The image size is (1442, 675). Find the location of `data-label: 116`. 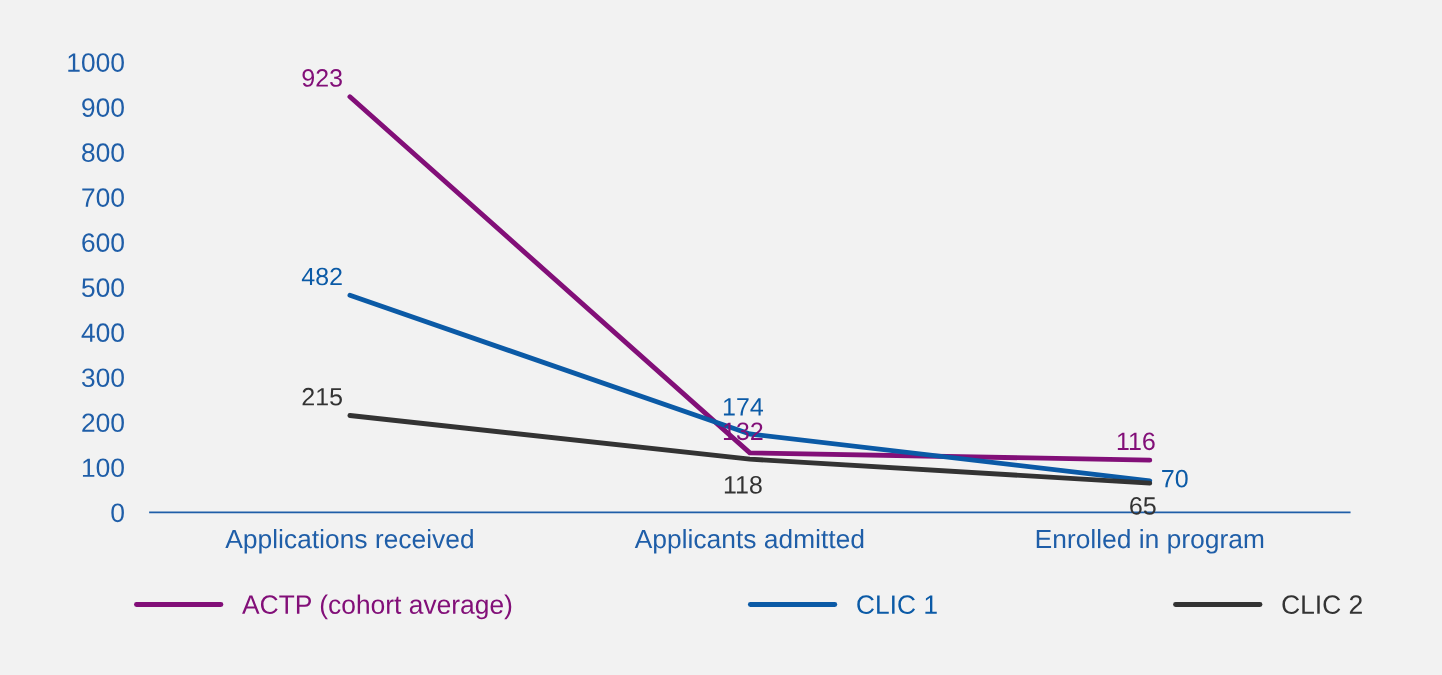

data-label: 116 is located at coordinates (1136, 441).